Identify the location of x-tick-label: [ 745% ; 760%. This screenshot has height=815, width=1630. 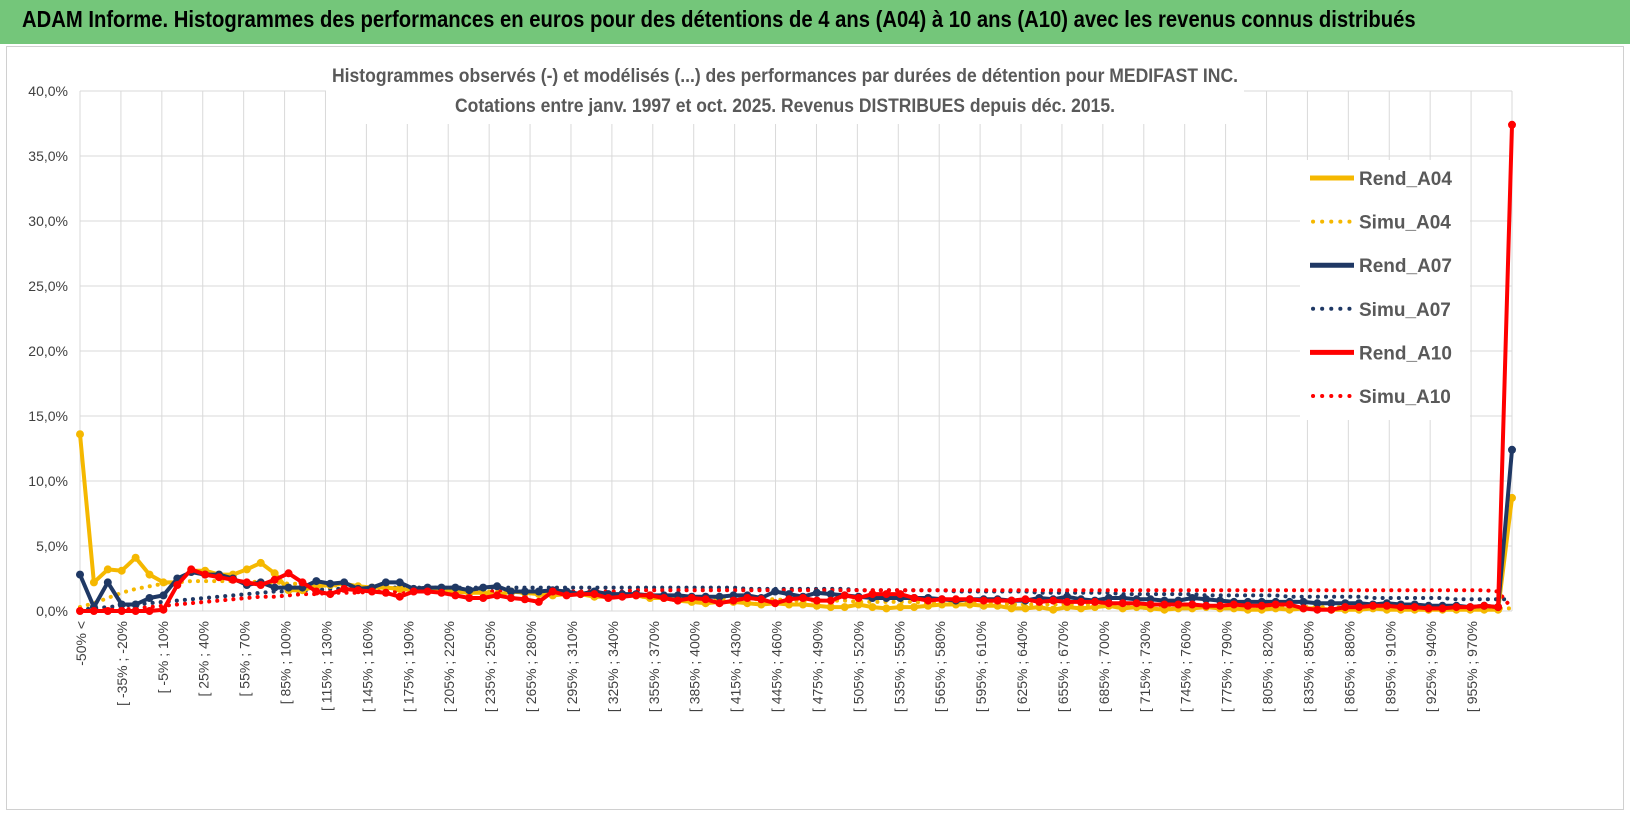
(1186, 666).